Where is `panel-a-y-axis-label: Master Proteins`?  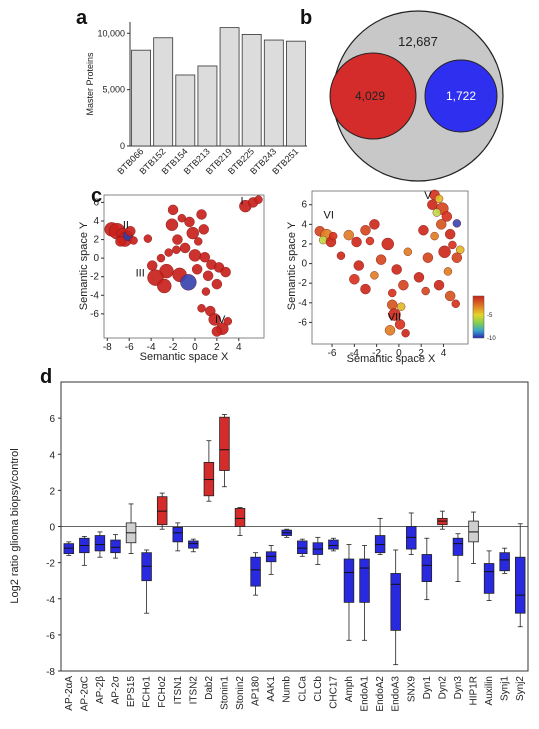 panel-a-y-axis-label: Master Proteins is located at coordinates (90, 84).